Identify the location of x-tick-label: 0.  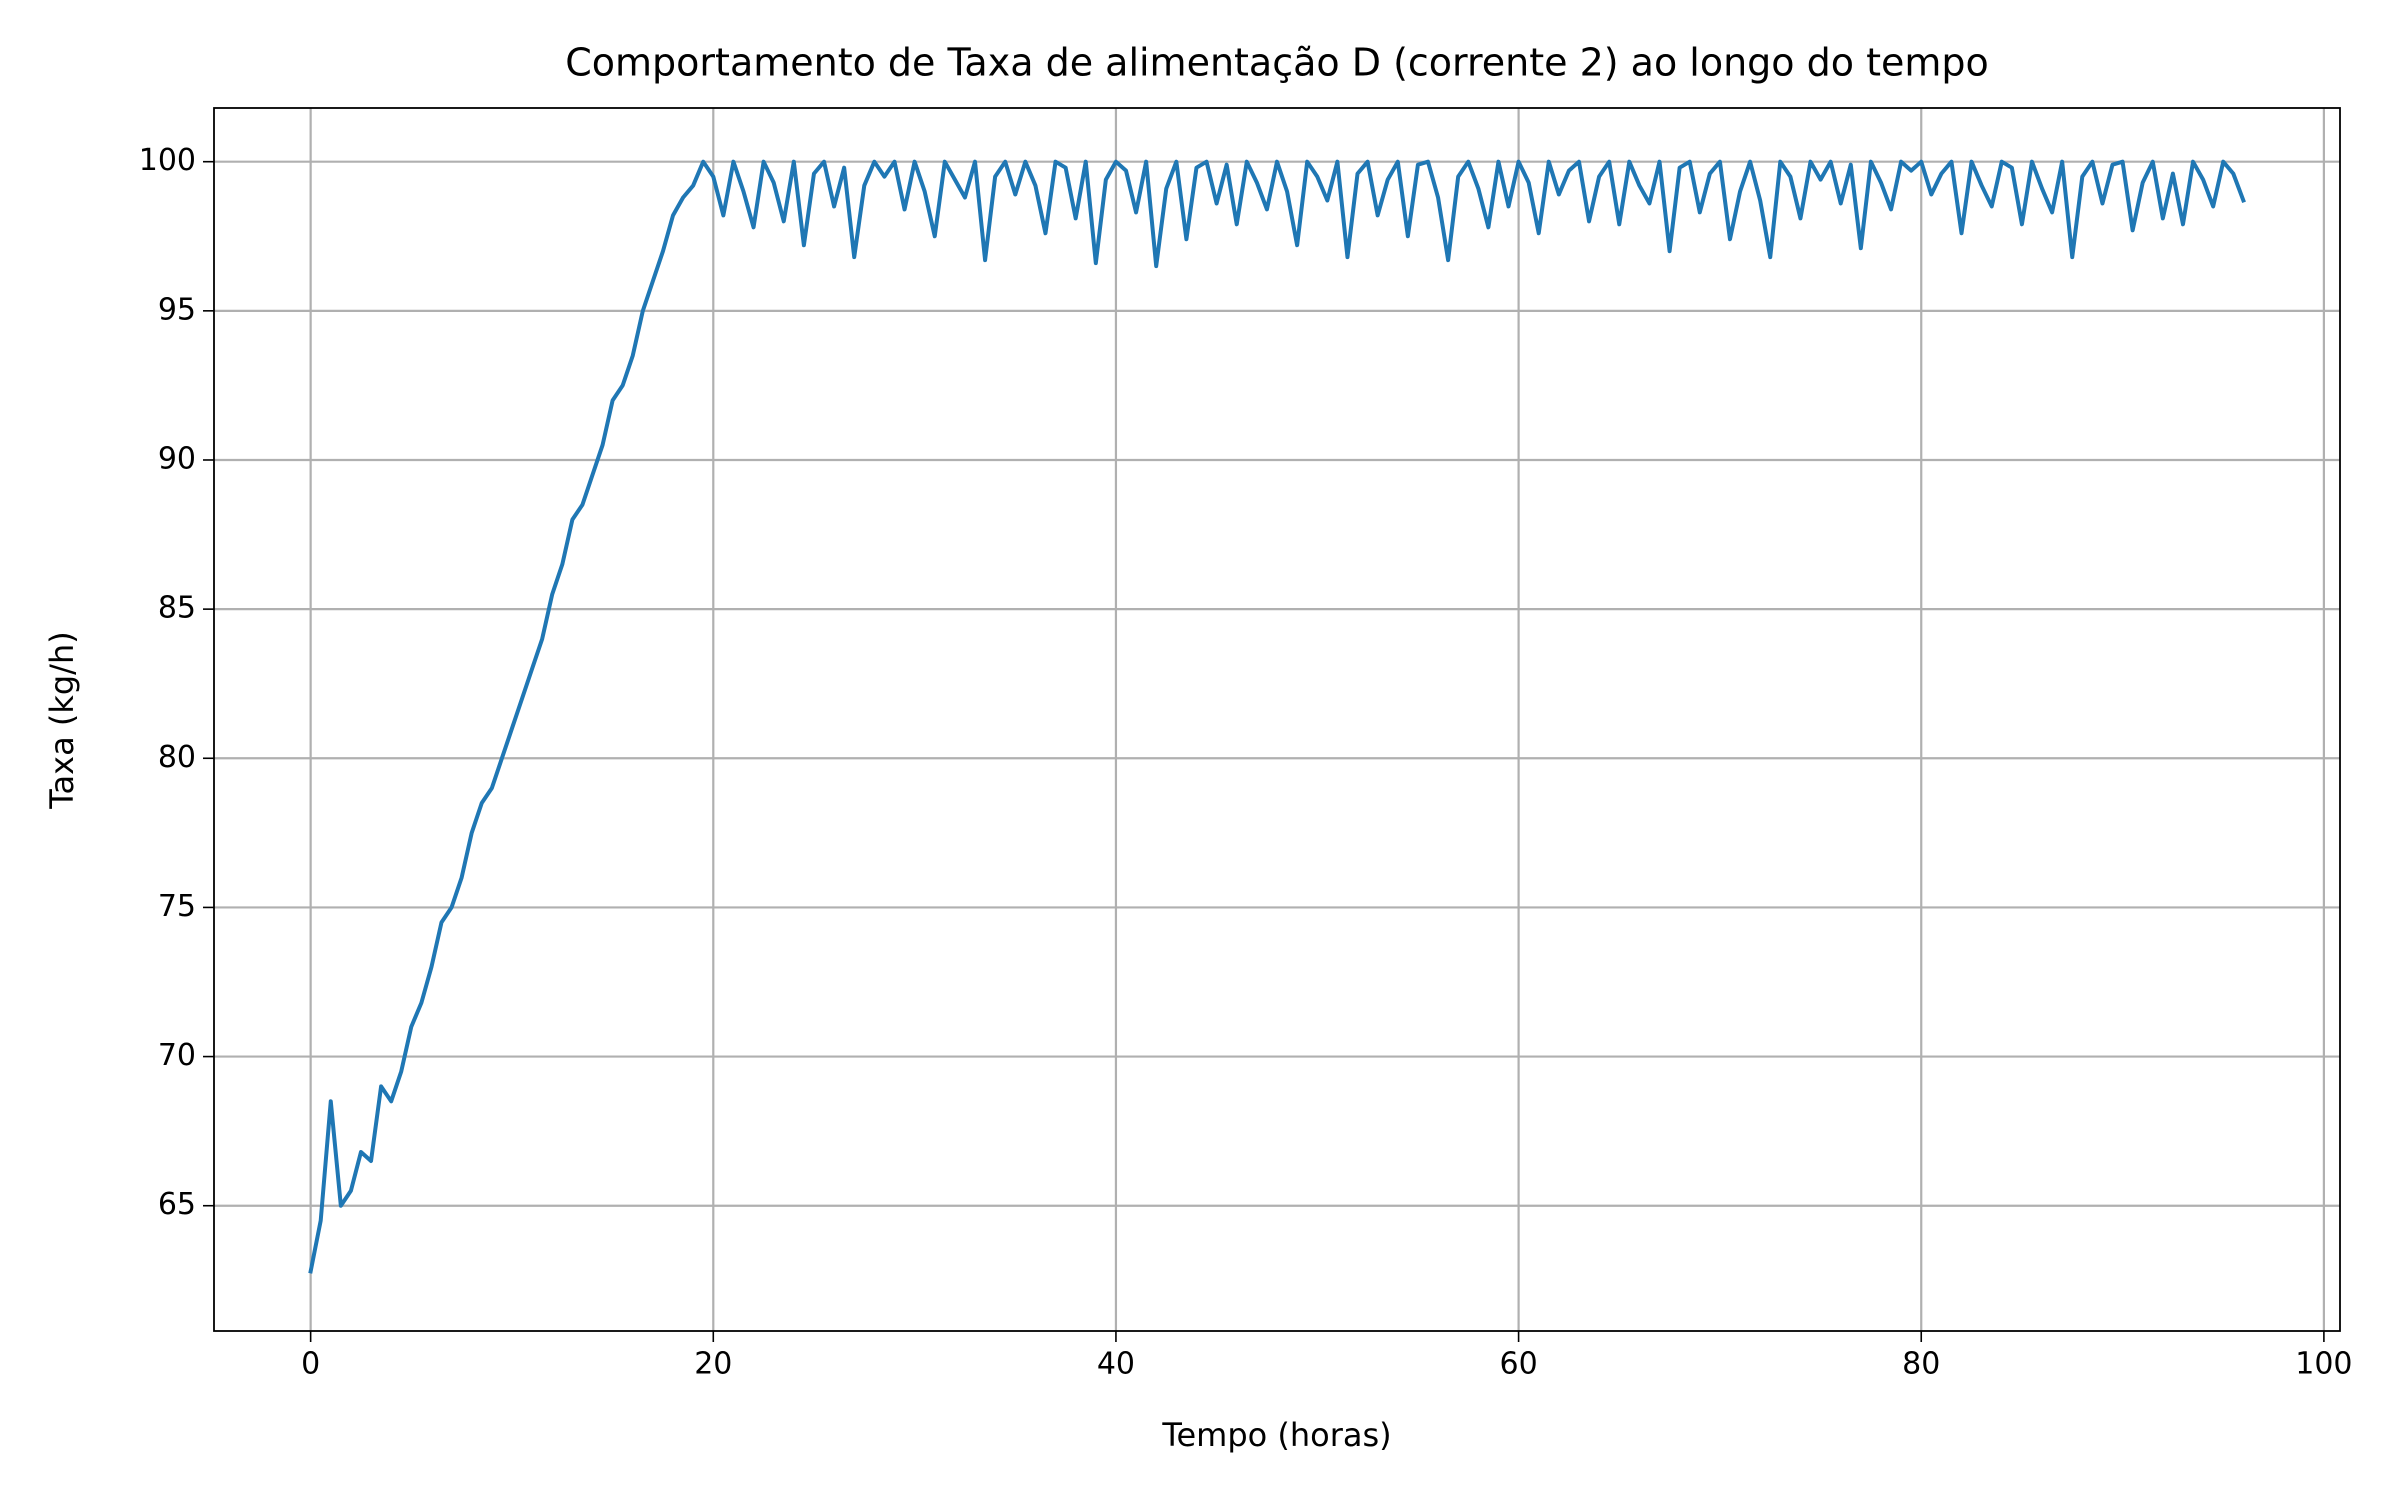
(310, 1364).